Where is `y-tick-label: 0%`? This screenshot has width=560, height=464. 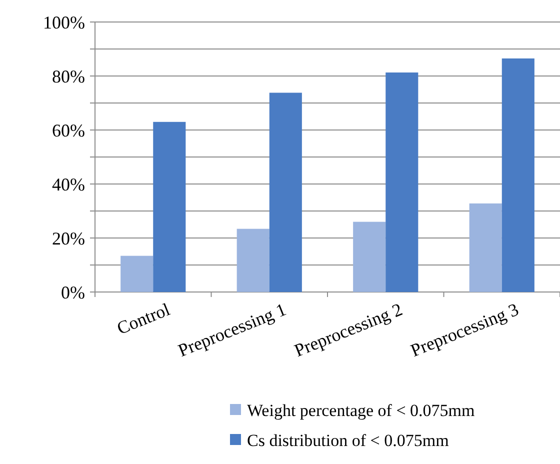
y-tick-label: 0% is located at coordinates (73, 292).